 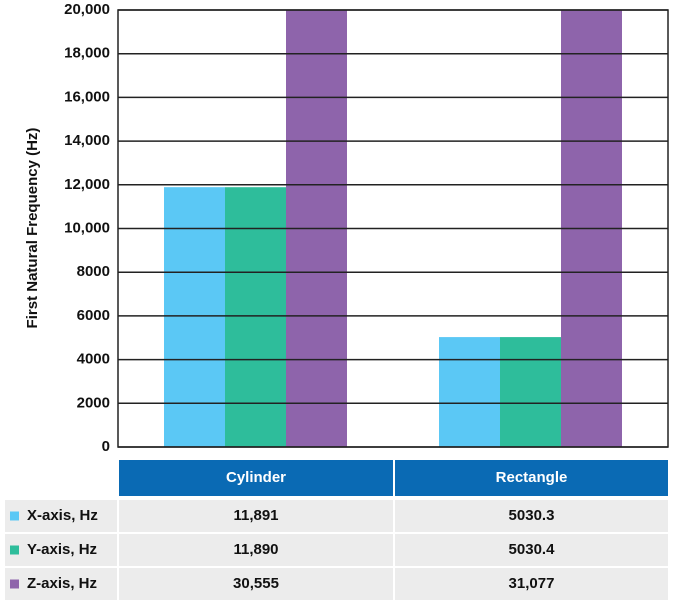 I want to click on table-header-label: Rectangle, so click(x=532, y=477).